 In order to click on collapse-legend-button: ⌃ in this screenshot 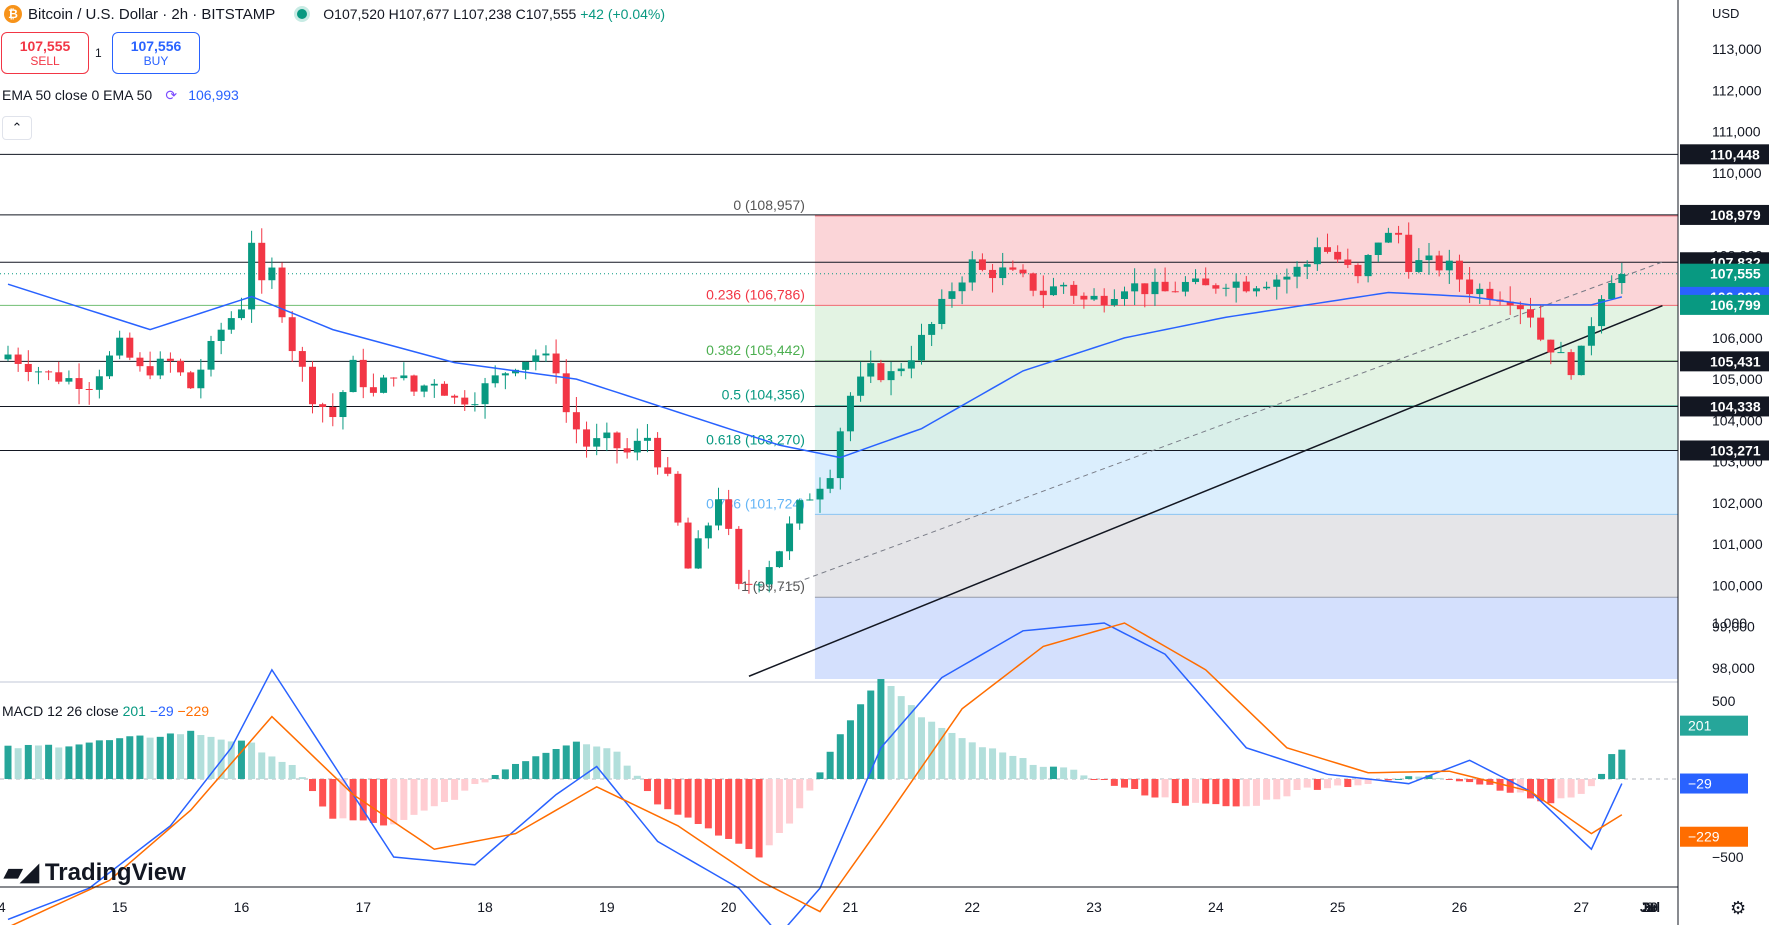, I will do `click(17, 128)`.